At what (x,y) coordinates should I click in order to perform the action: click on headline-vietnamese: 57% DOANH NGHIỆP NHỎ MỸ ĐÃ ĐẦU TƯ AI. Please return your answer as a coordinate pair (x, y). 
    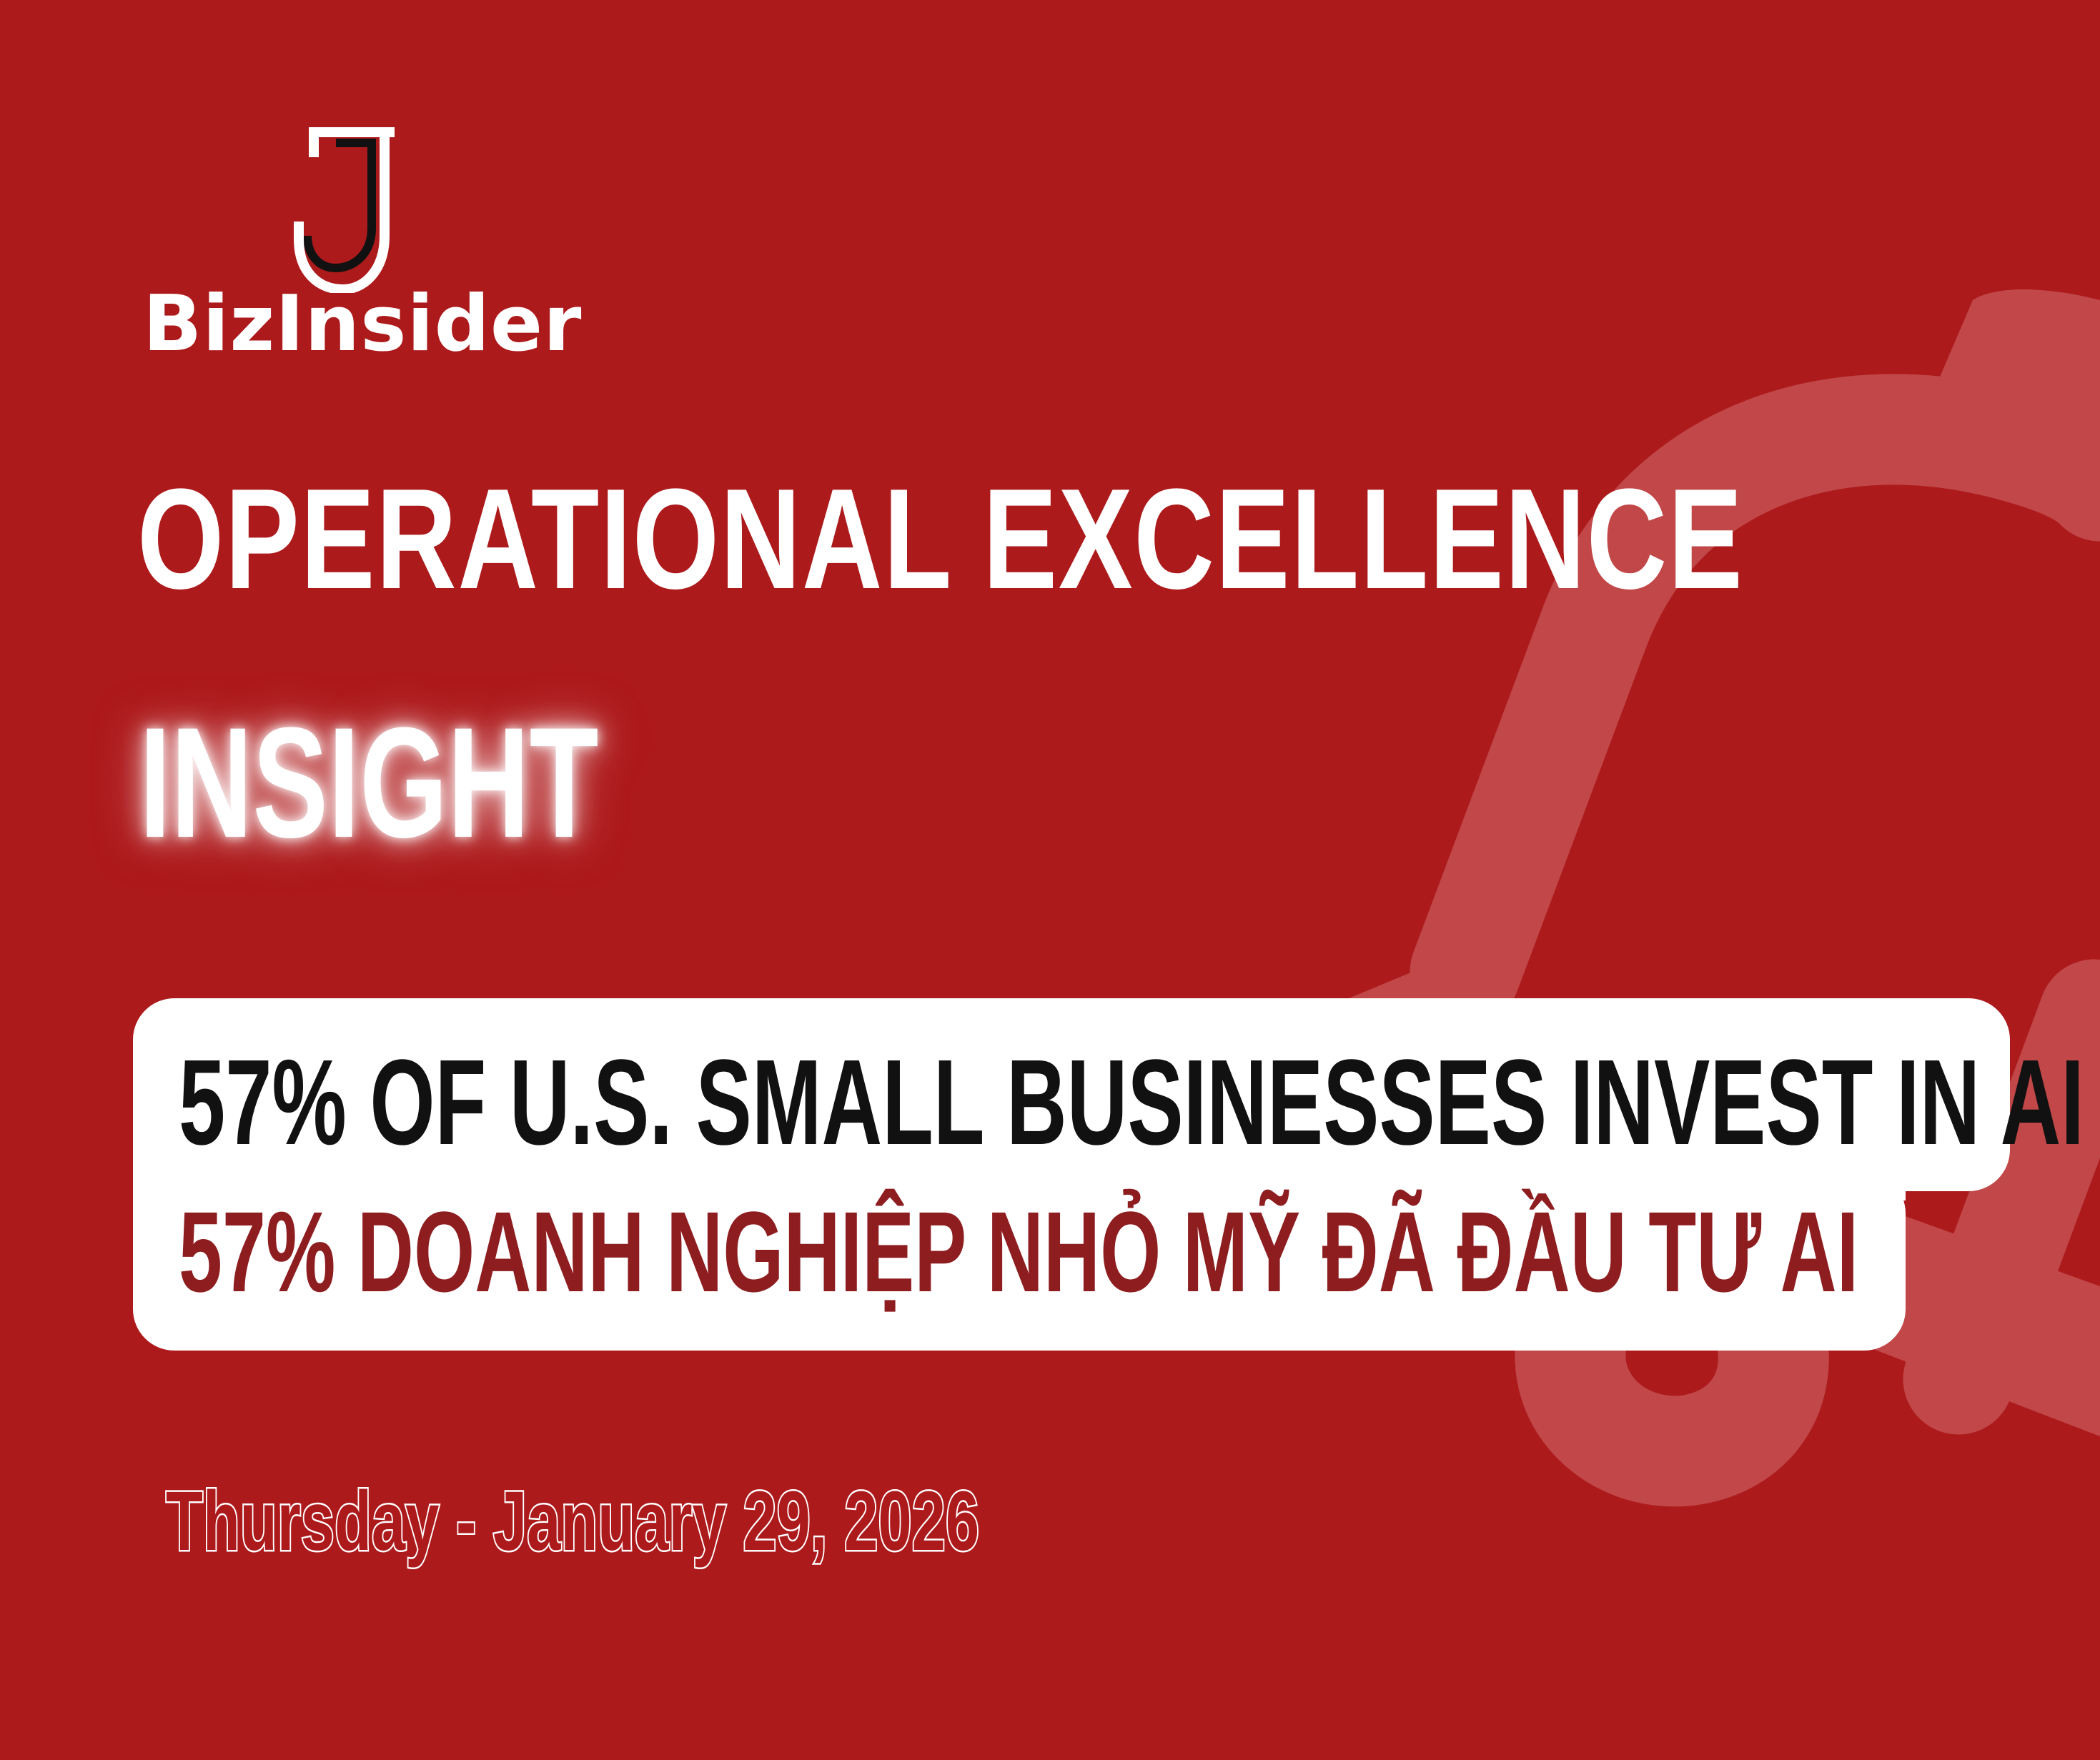
    Looking at the image, I should click on (1019, 1252).